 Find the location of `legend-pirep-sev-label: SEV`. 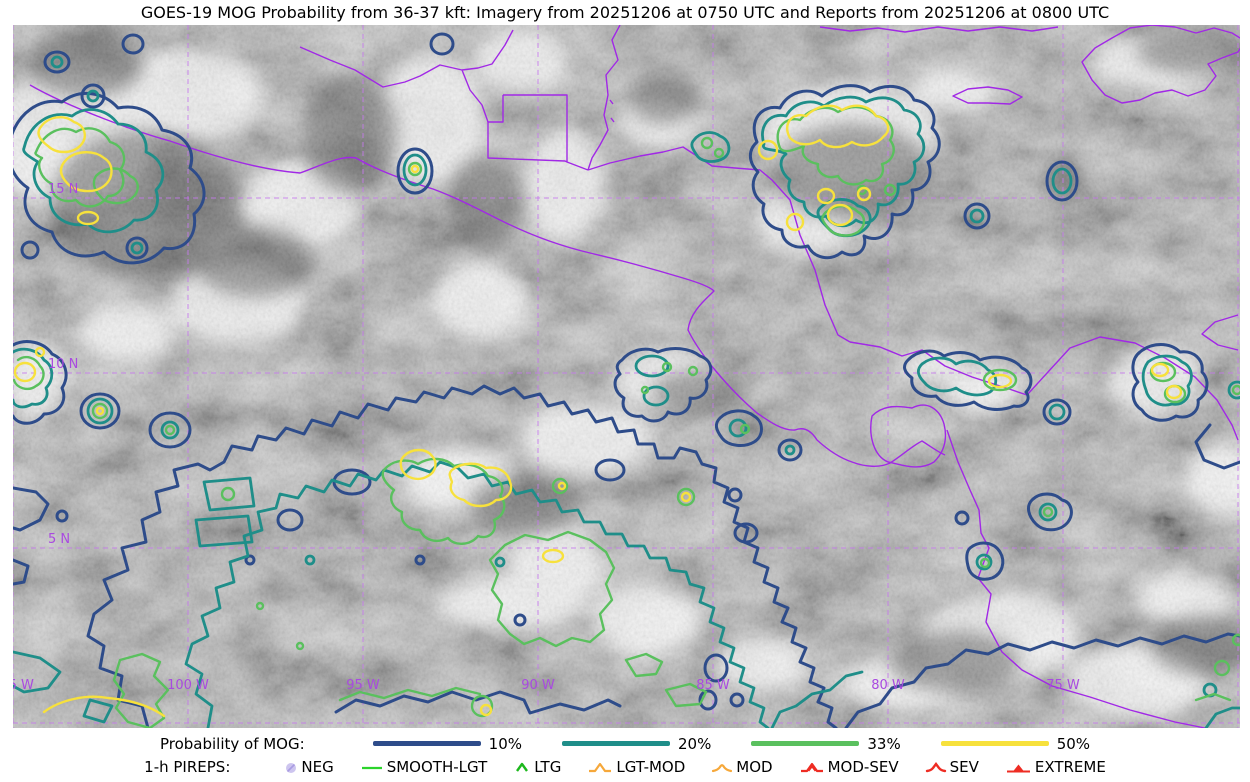

legend-pirep-sev-label: SEV is located at coordinates (964, 767).